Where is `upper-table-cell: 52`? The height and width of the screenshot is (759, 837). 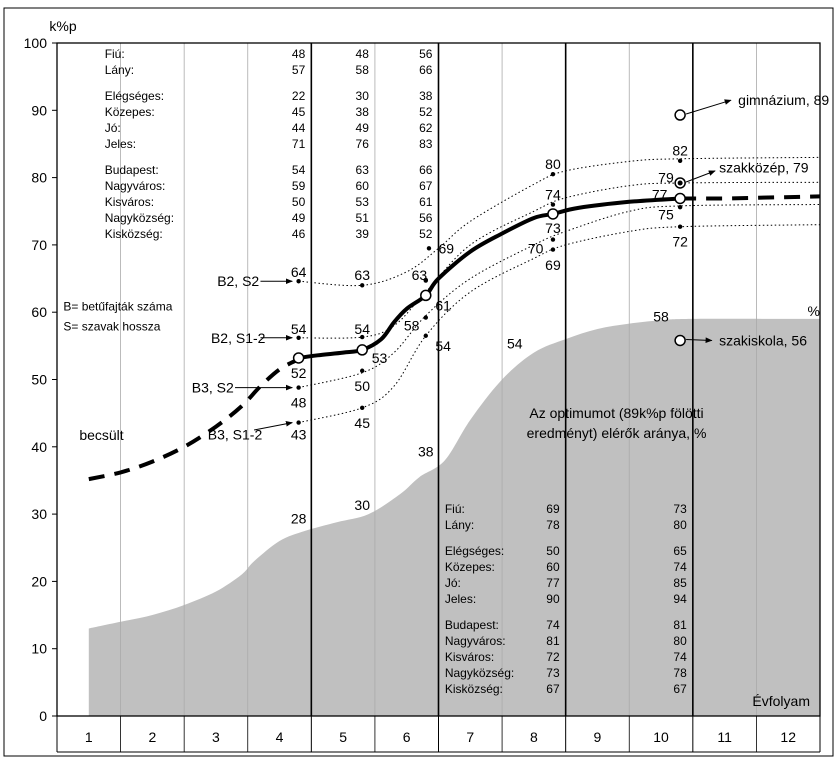
upper-table-cell: 52 is located at coordinates (426, 234).